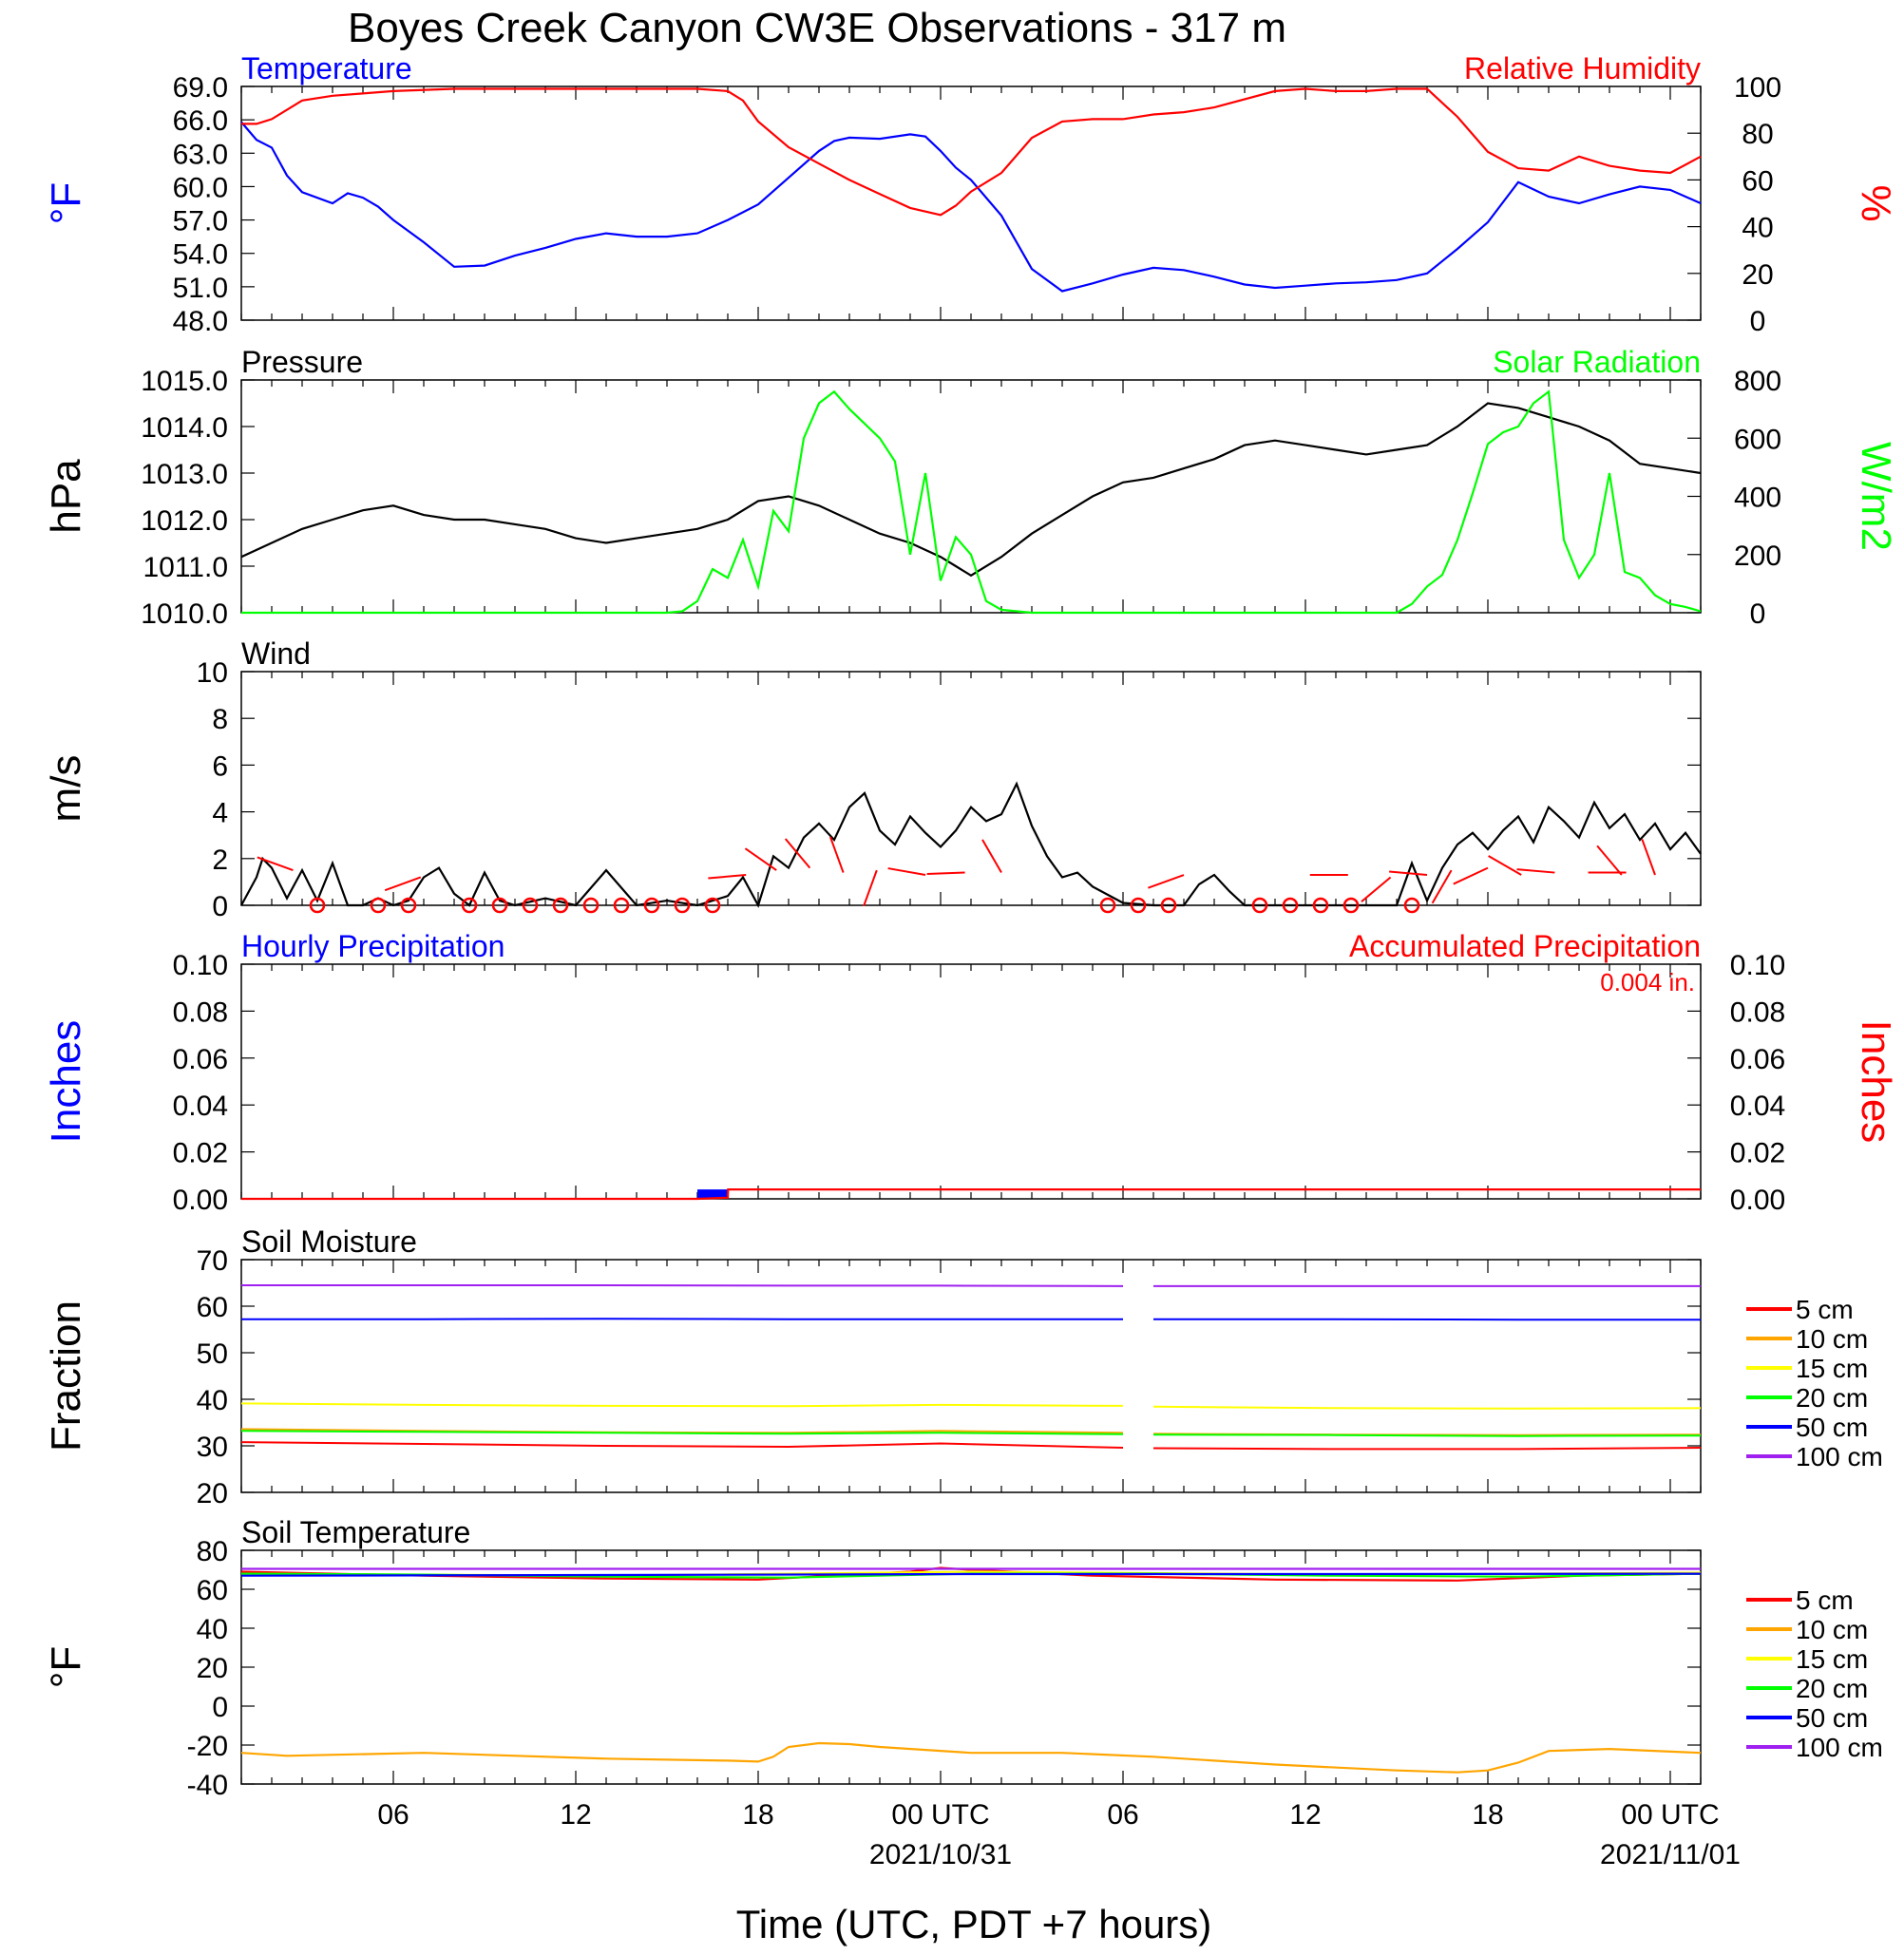 The image size is (1904, 1955). Describe the element at coordinates (1757, 965) in the screenshot. I see `y-tick-label-right: 0.10` at that location.